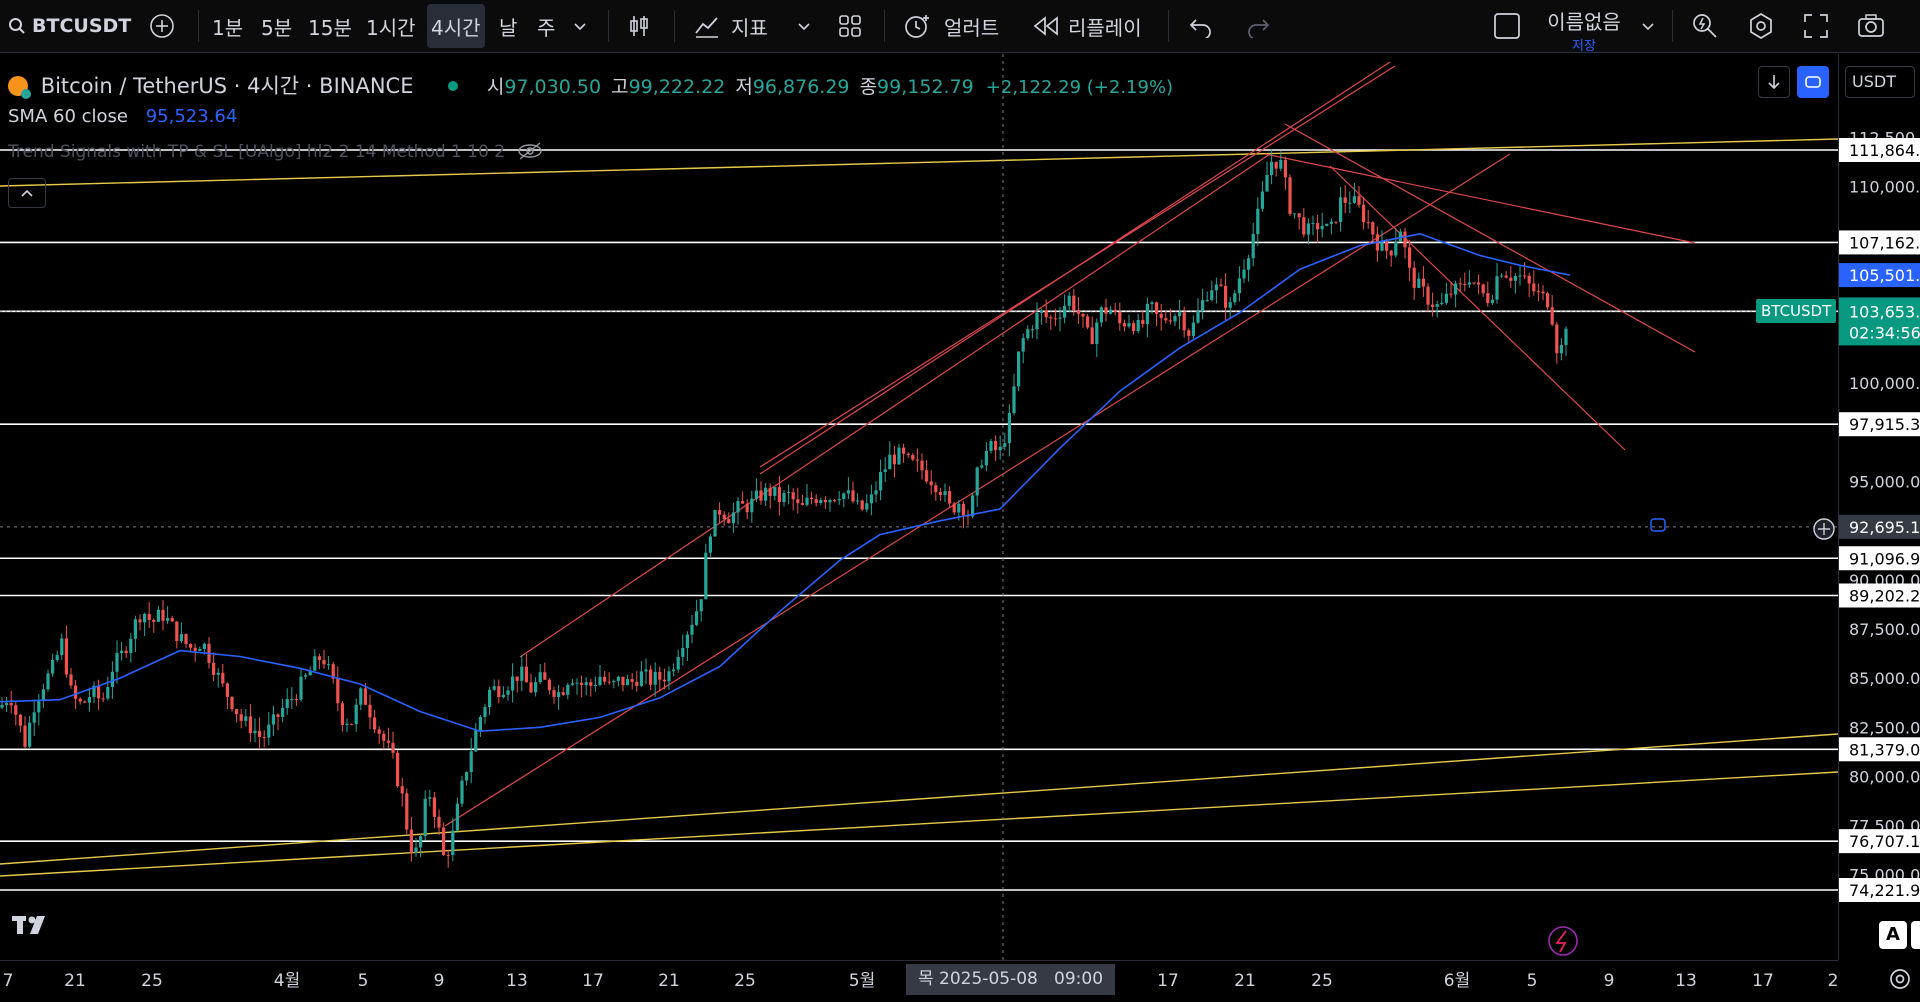 This screenshot has height=1002, width=1920. What do you see at coordinates (639, 26) in the screenshot?
I see `chart-type-button` at bounding box center [639, 26].